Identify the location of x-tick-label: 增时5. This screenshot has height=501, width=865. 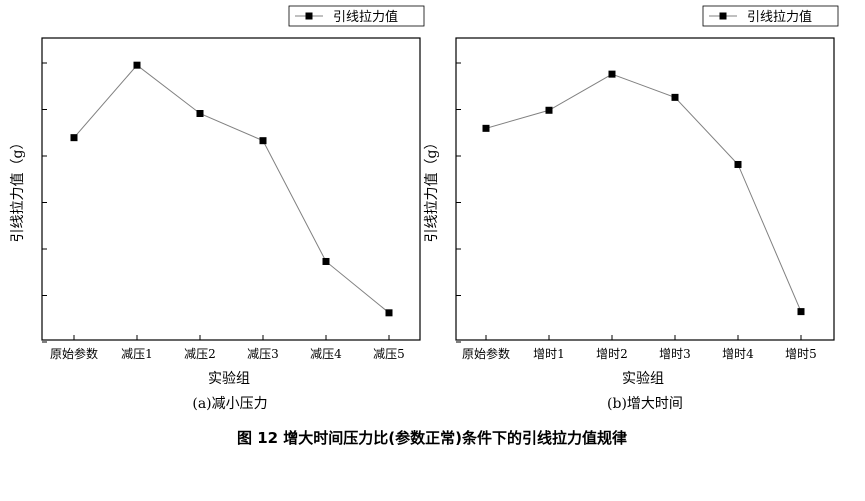
(801, 354).